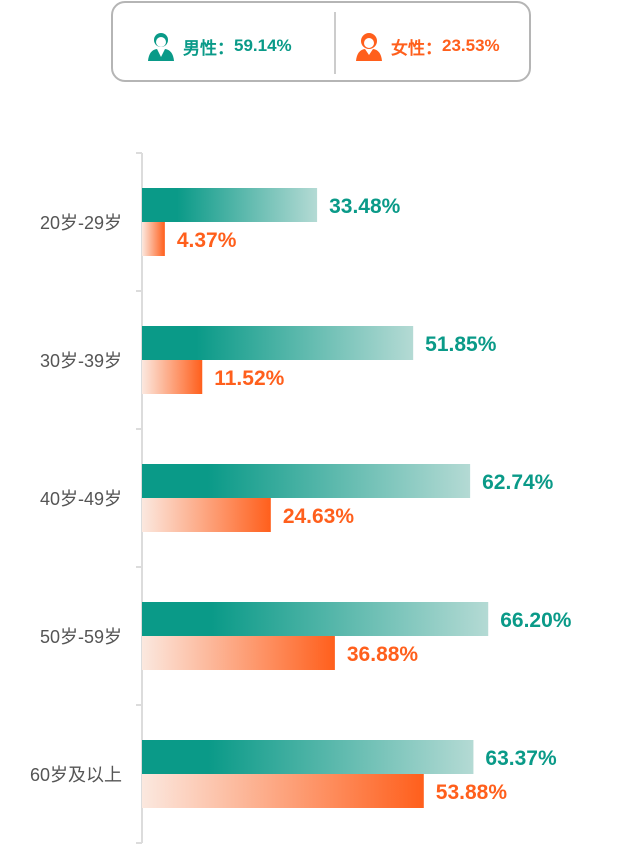 The height and width of the screenshot is (868, 622). I want to click on female-value-label: 53.88%, so click(472, 792).